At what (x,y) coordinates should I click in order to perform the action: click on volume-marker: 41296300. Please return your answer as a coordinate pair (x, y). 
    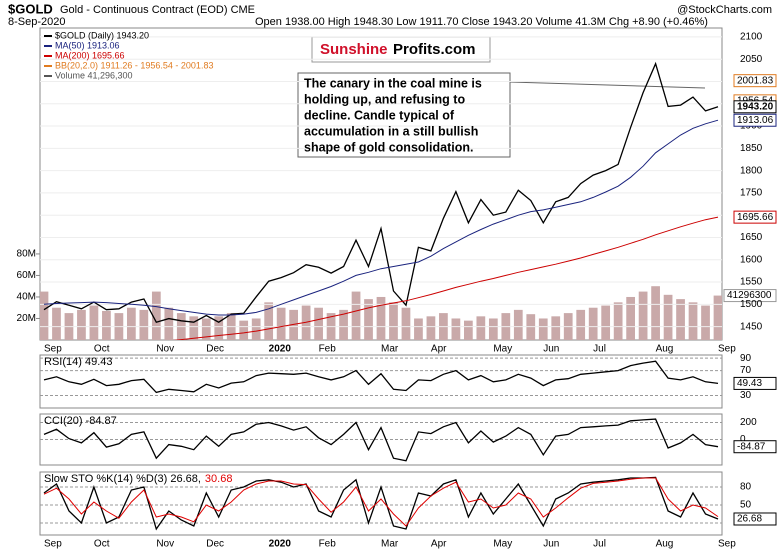
    Looking at the image, I should click on (749, 295).